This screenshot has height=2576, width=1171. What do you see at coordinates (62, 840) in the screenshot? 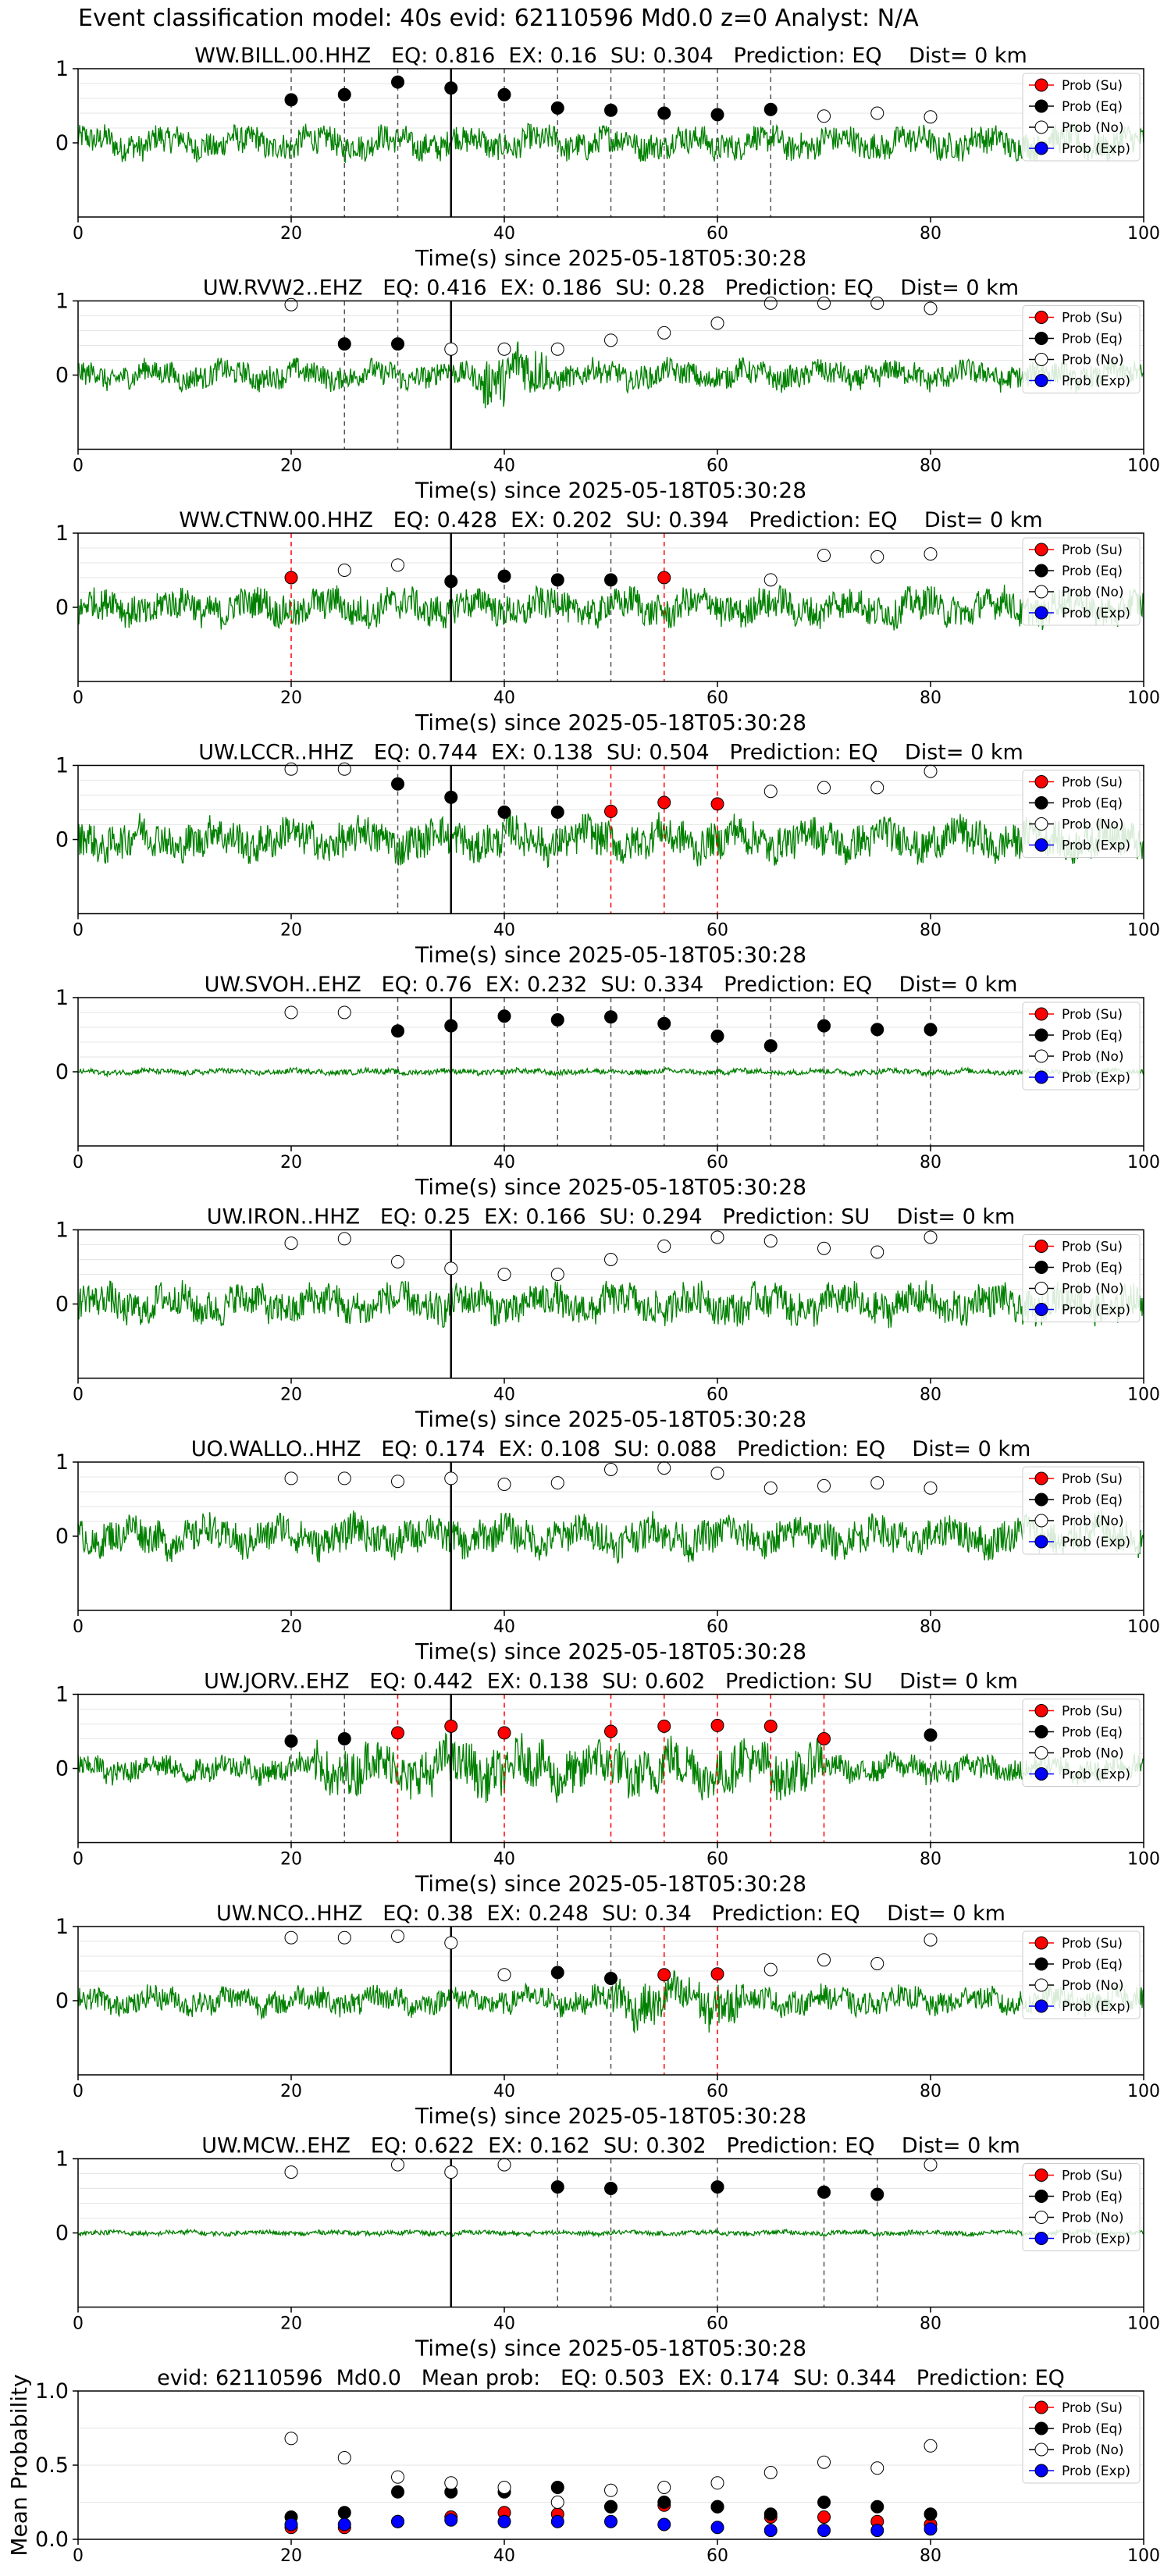
I see `y-tick-label: 0` at bounding box center [62, 840].